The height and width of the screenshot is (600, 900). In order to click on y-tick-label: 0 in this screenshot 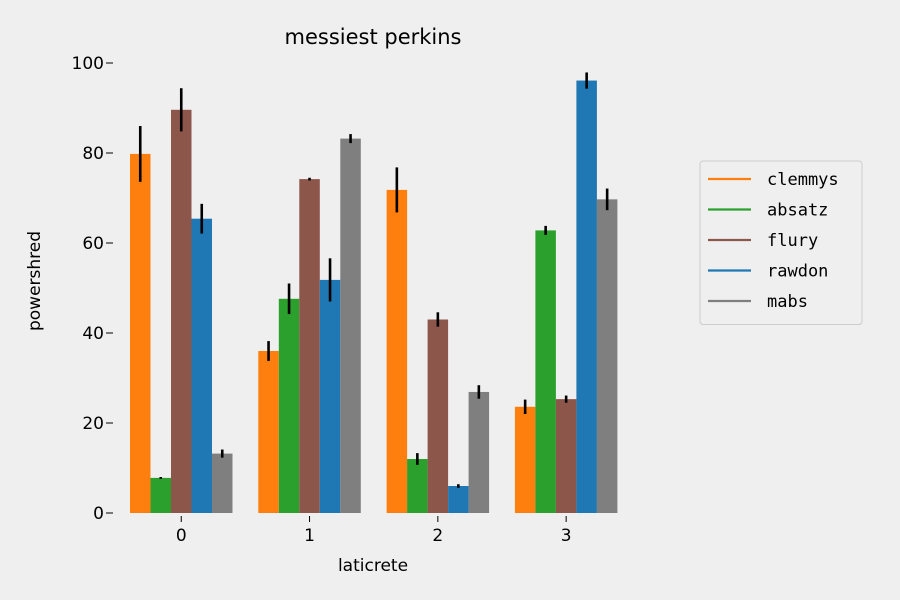, I will do `click(98, 514)`.